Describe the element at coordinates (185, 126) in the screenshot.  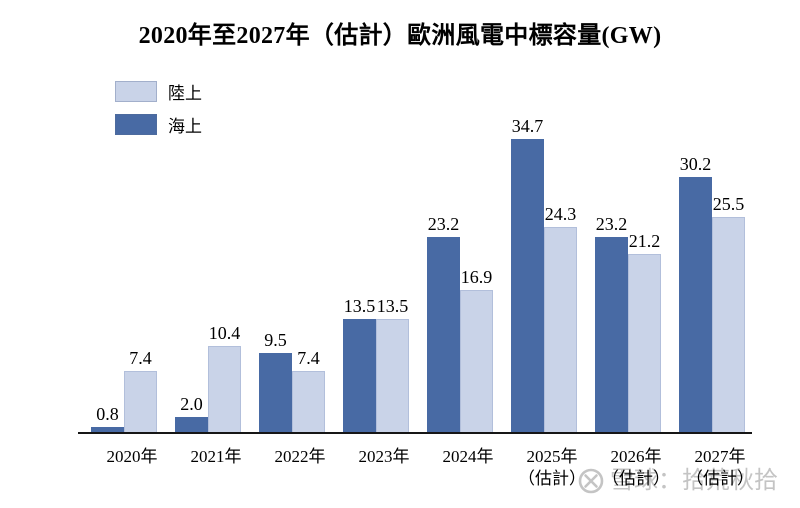
I see `legend-label-offshore: 海上` at that location.